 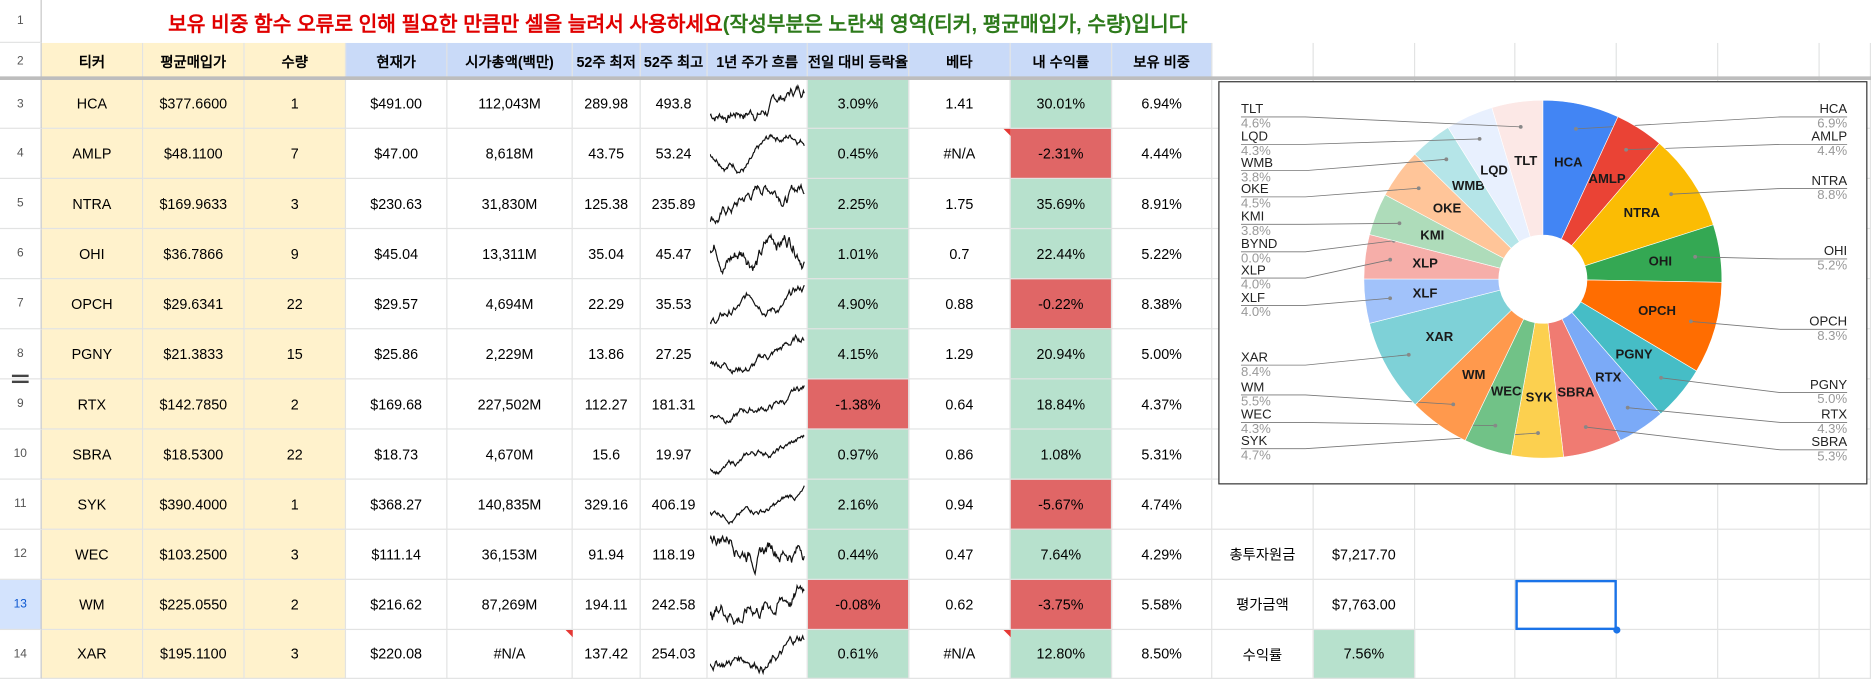 What do you see at coordinates (92, 605) in the screenshot?
I see `data-cell: WM` at bounding box center [92, 605].